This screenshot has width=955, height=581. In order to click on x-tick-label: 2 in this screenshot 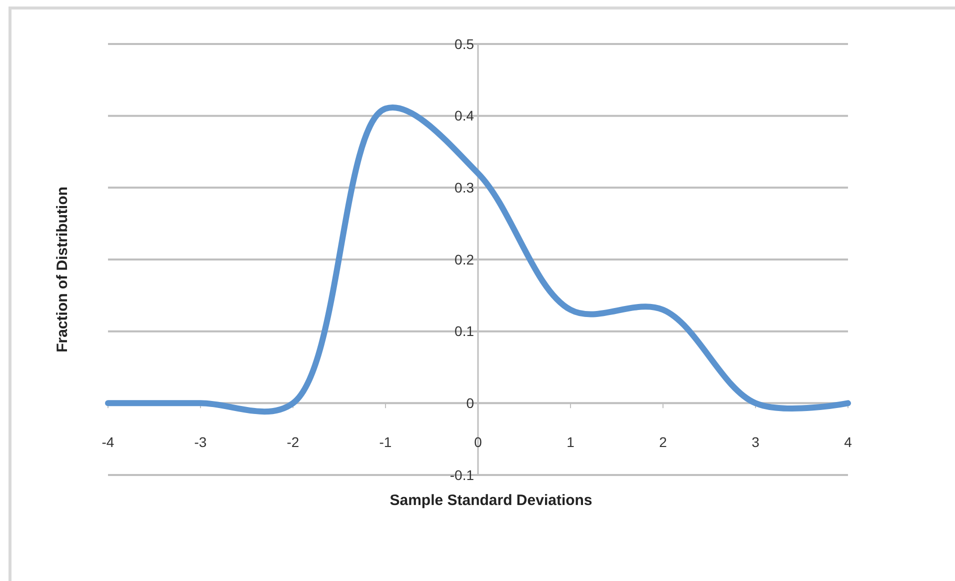, I will do `click(663, 442)`.